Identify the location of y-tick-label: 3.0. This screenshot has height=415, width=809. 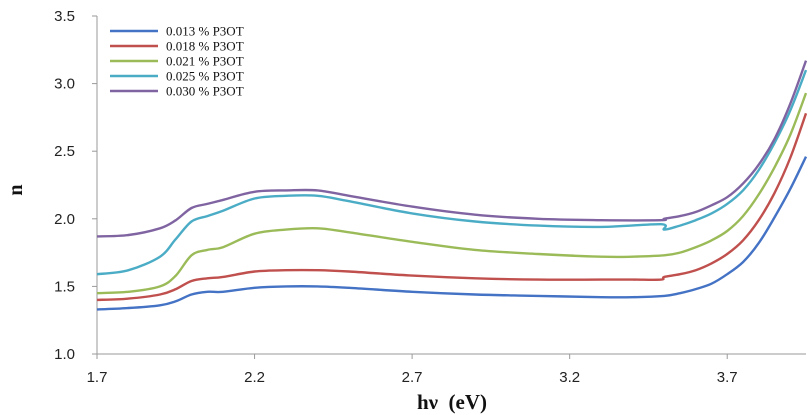
(64, 84).